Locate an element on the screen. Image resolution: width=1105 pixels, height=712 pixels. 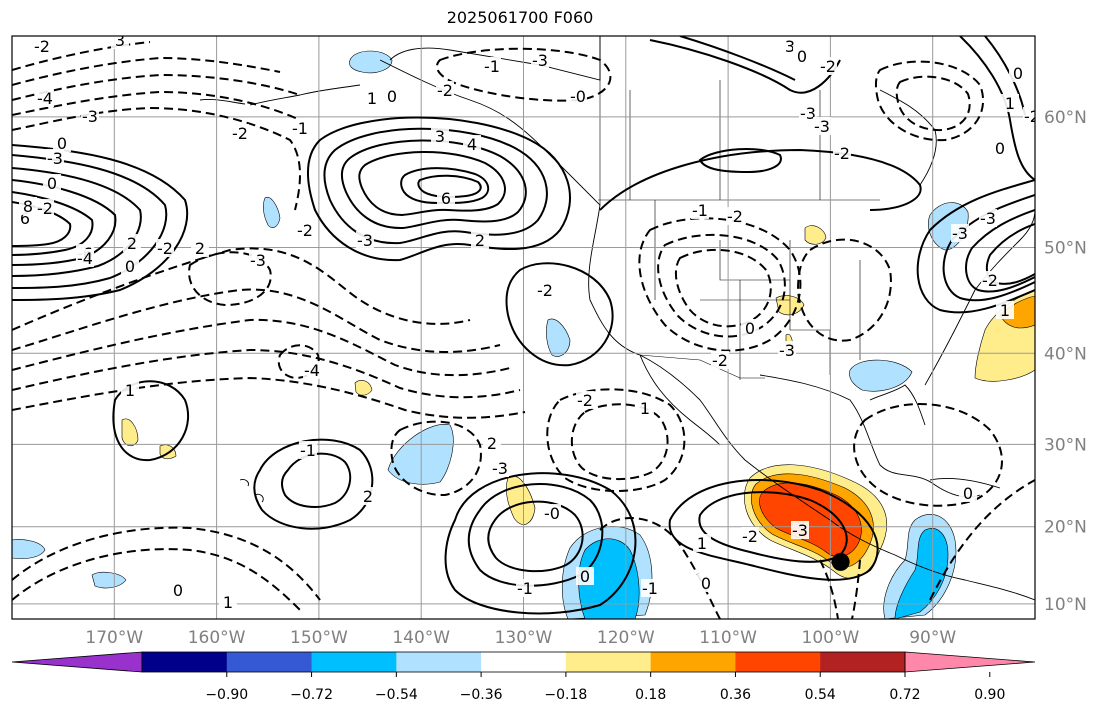
latitude-tick-label: 40°N is located at coordinates (1065, 354).